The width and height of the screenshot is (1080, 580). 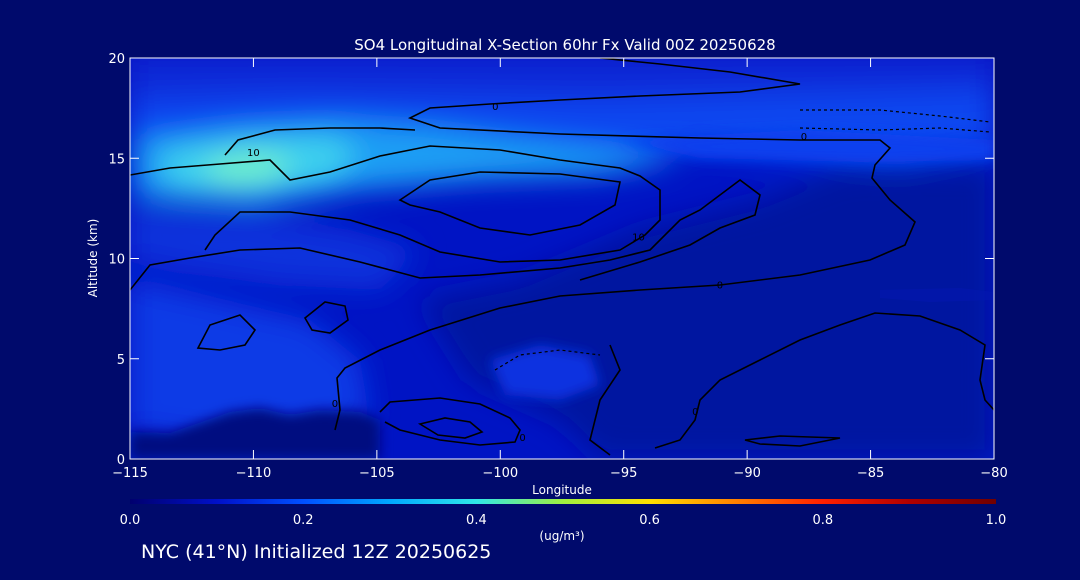 I want to click on contour-lower-wide, so click(x=445, y=235).